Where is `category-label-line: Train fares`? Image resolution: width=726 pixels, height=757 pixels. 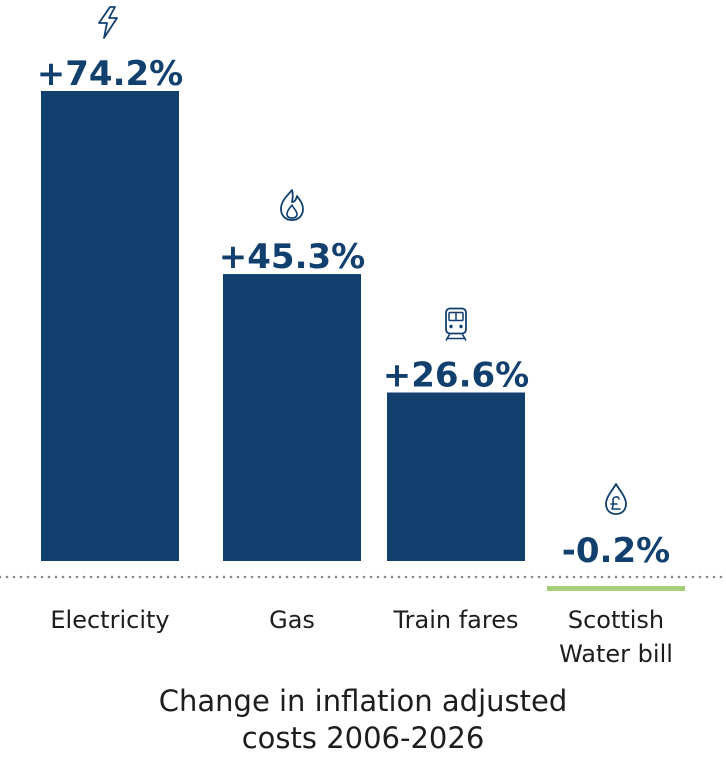 category-label-line: Train fares is located at coordinates (456, 620).